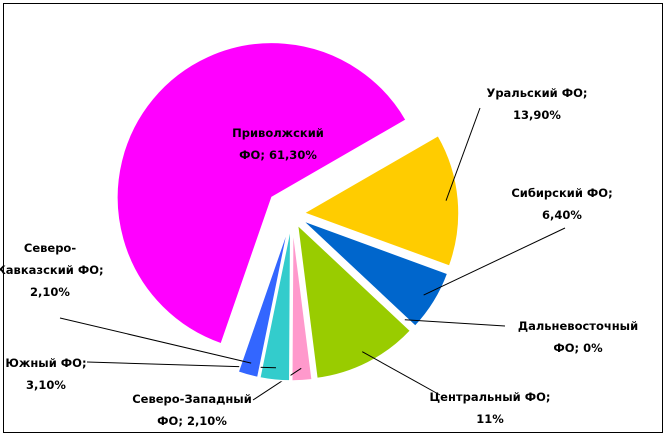 Image resolution: width=667 pixels, height=437 pixels. Describe the element at coordinates (46, 385) in the screenshot. I see `data-label-line: 3,10%` at that location.